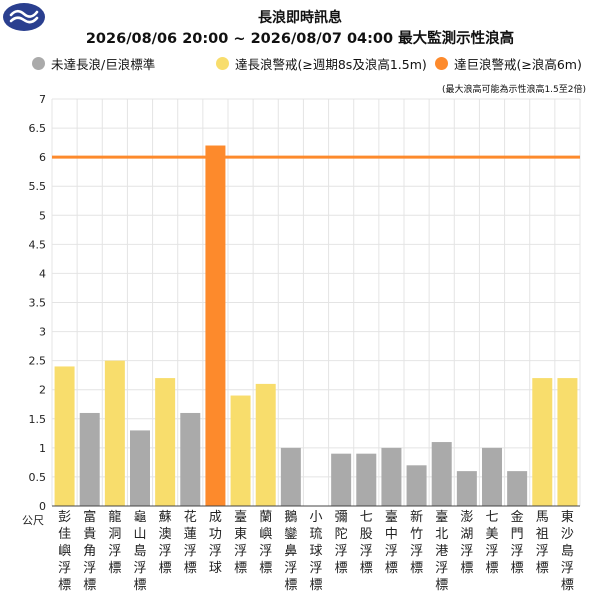  Describe the element at coordinates (42, 390) in the screenshot. I see `y-tick-label: 2` at that location.